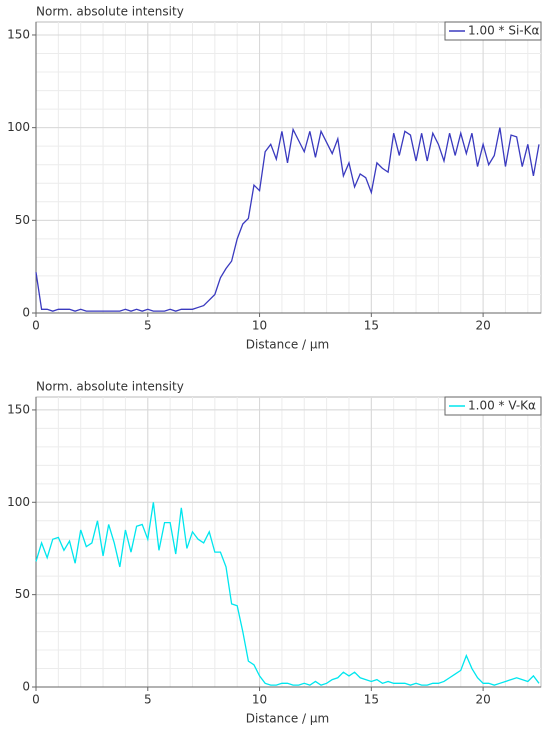 This screenshot has height=732, width=550. Describe the element at coordinates (503, 31) in the screenshot. I see `legend-label: 1.00 * Si-Kα` at that location.